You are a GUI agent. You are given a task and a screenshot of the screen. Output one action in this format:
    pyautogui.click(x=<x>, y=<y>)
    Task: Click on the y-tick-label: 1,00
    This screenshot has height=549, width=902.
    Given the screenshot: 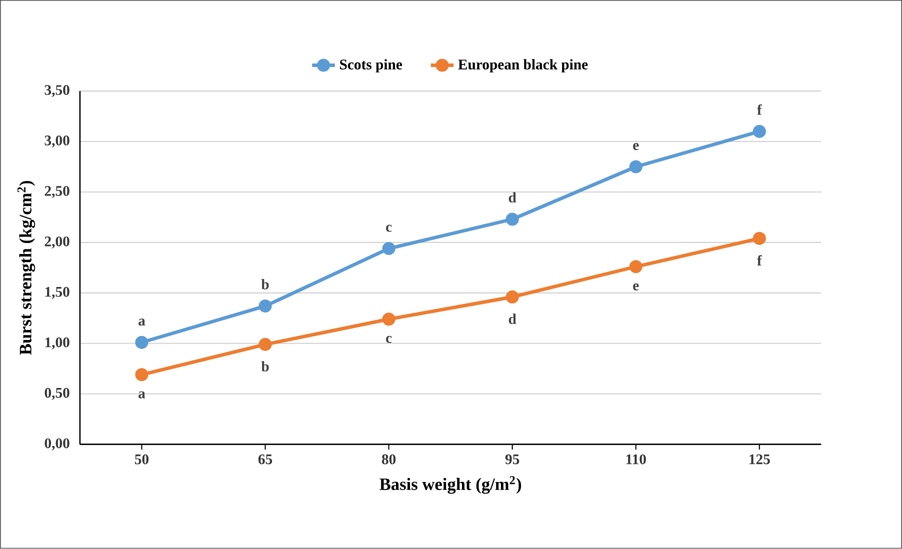 What is the action you would take?
    pyautogui.click(x=57, y=344)
    